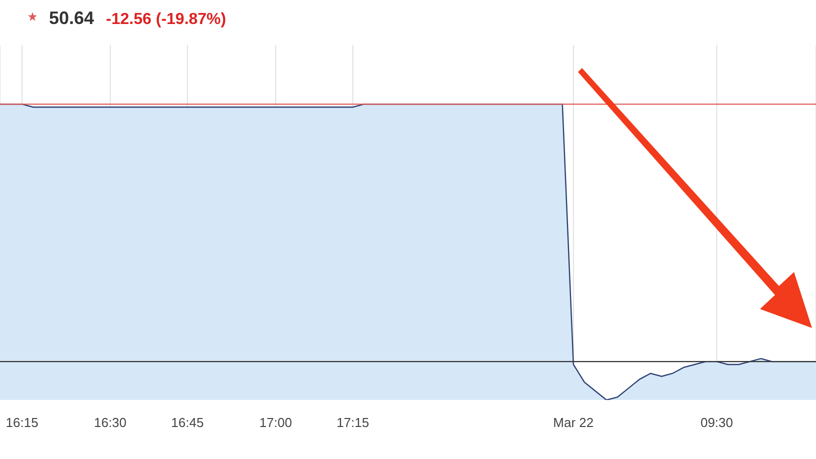 The height and width of the screenshot is (459, 816). What do you see at coordinates (353, 422) in the screenshot?
I see `x-tick-label: 17:15` at bounding box center [353, 422].